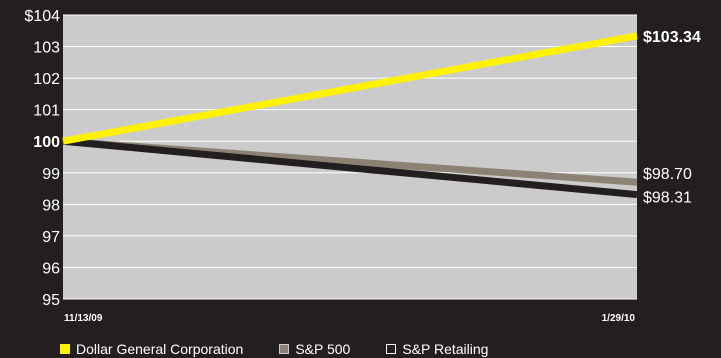 This screenshot has width=721, height=358. What do you see at coordinates (445, 349) in the screenshot?
I see `legend-label-sp-retailing: S&P Retailing` at bounding box center [445, 349].